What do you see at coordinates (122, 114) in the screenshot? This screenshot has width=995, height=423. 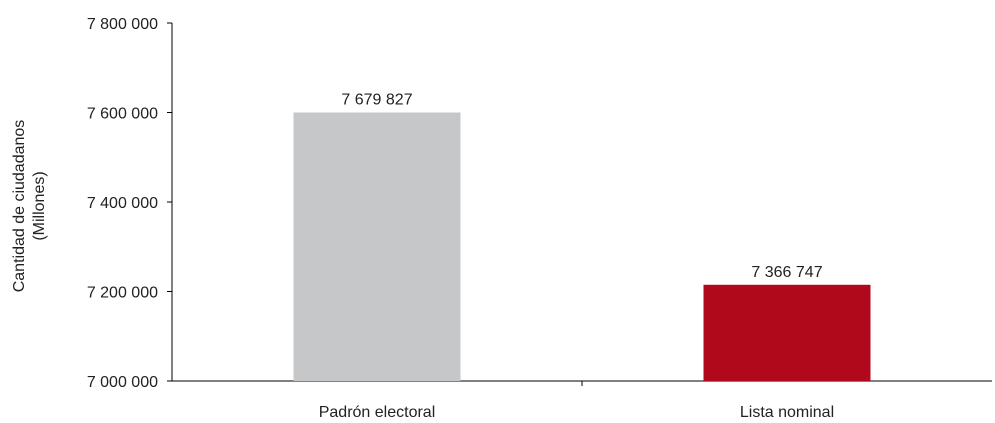 I see `y-tick-label: 7 600 000` at bounding box center [122, 114].